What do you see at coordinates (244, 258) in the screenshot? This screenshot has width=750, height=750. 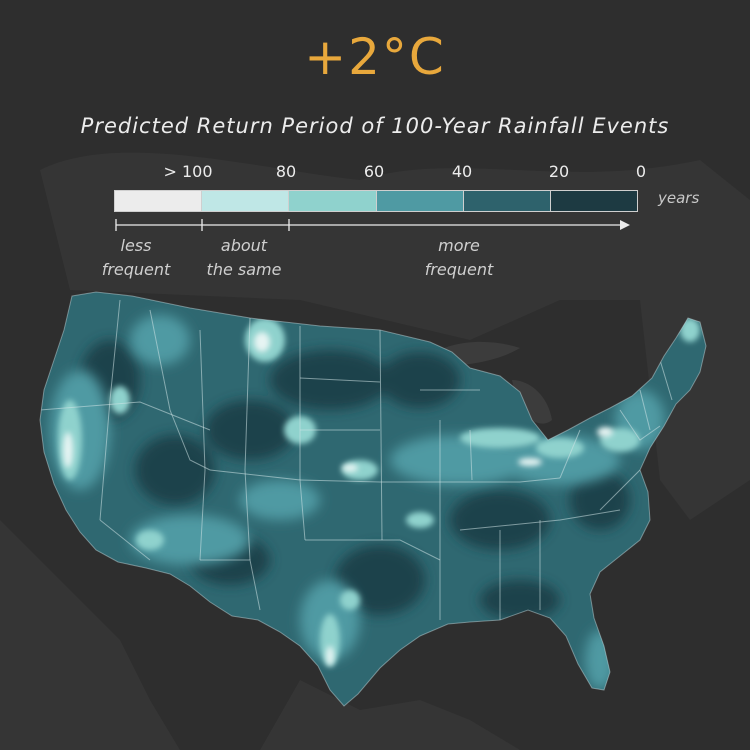 I see `category-label-about-the-same: about the same` at bounding box center [244, 258].